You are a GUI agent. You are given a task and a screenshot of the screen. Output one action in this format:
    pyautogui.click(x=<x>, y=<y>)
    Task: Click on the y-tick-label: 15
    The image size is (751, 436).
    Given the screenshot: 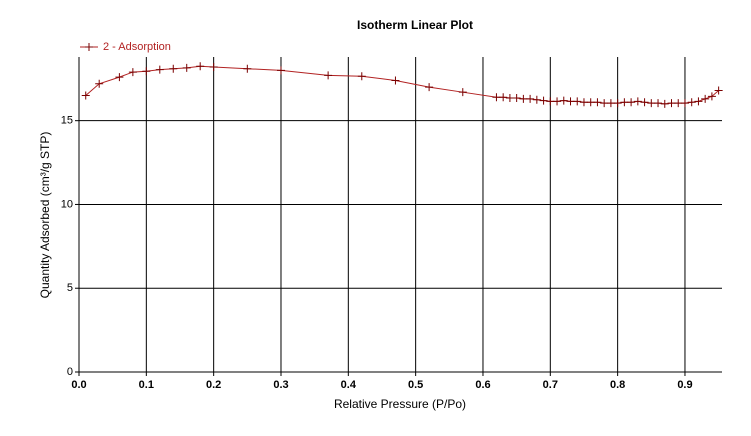 What is the action you would take?
    pyautogui.click(x=67, y=121)
    